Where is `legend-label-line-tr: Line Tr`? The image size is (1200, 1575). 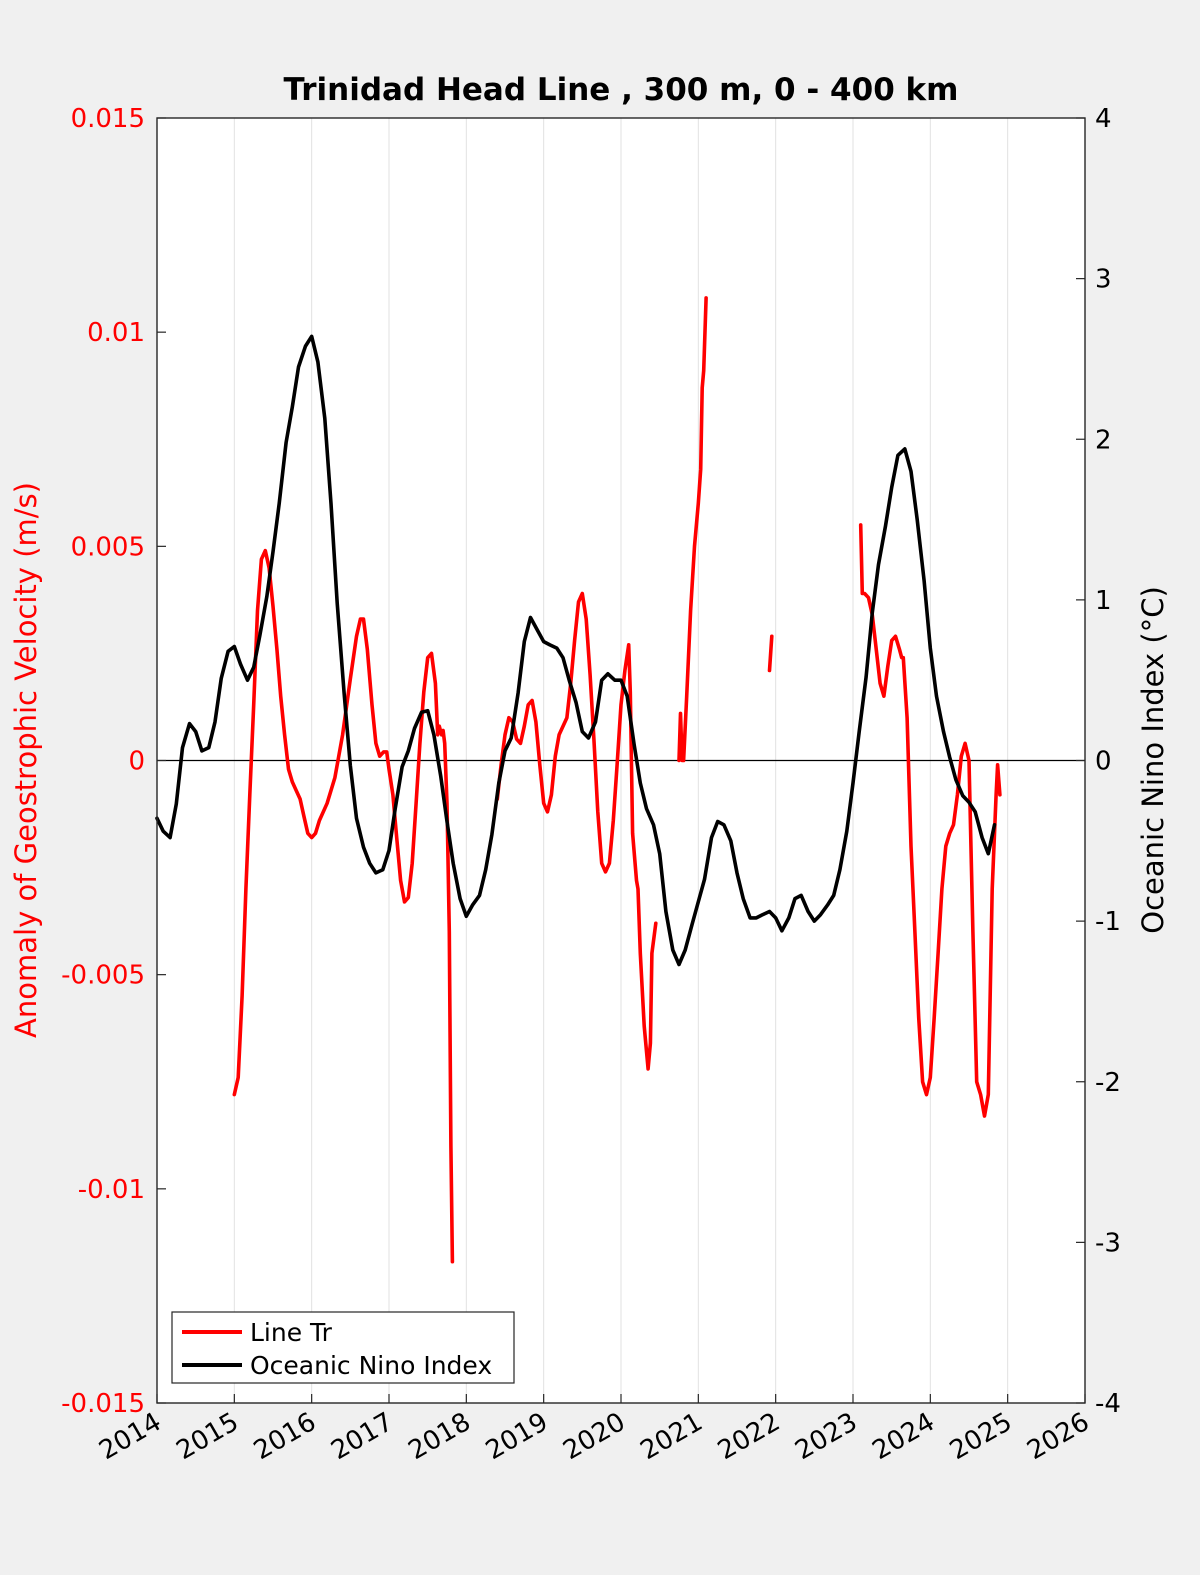
legend-label-line-tr: Line Tr is located at coordinates (291, 1332).